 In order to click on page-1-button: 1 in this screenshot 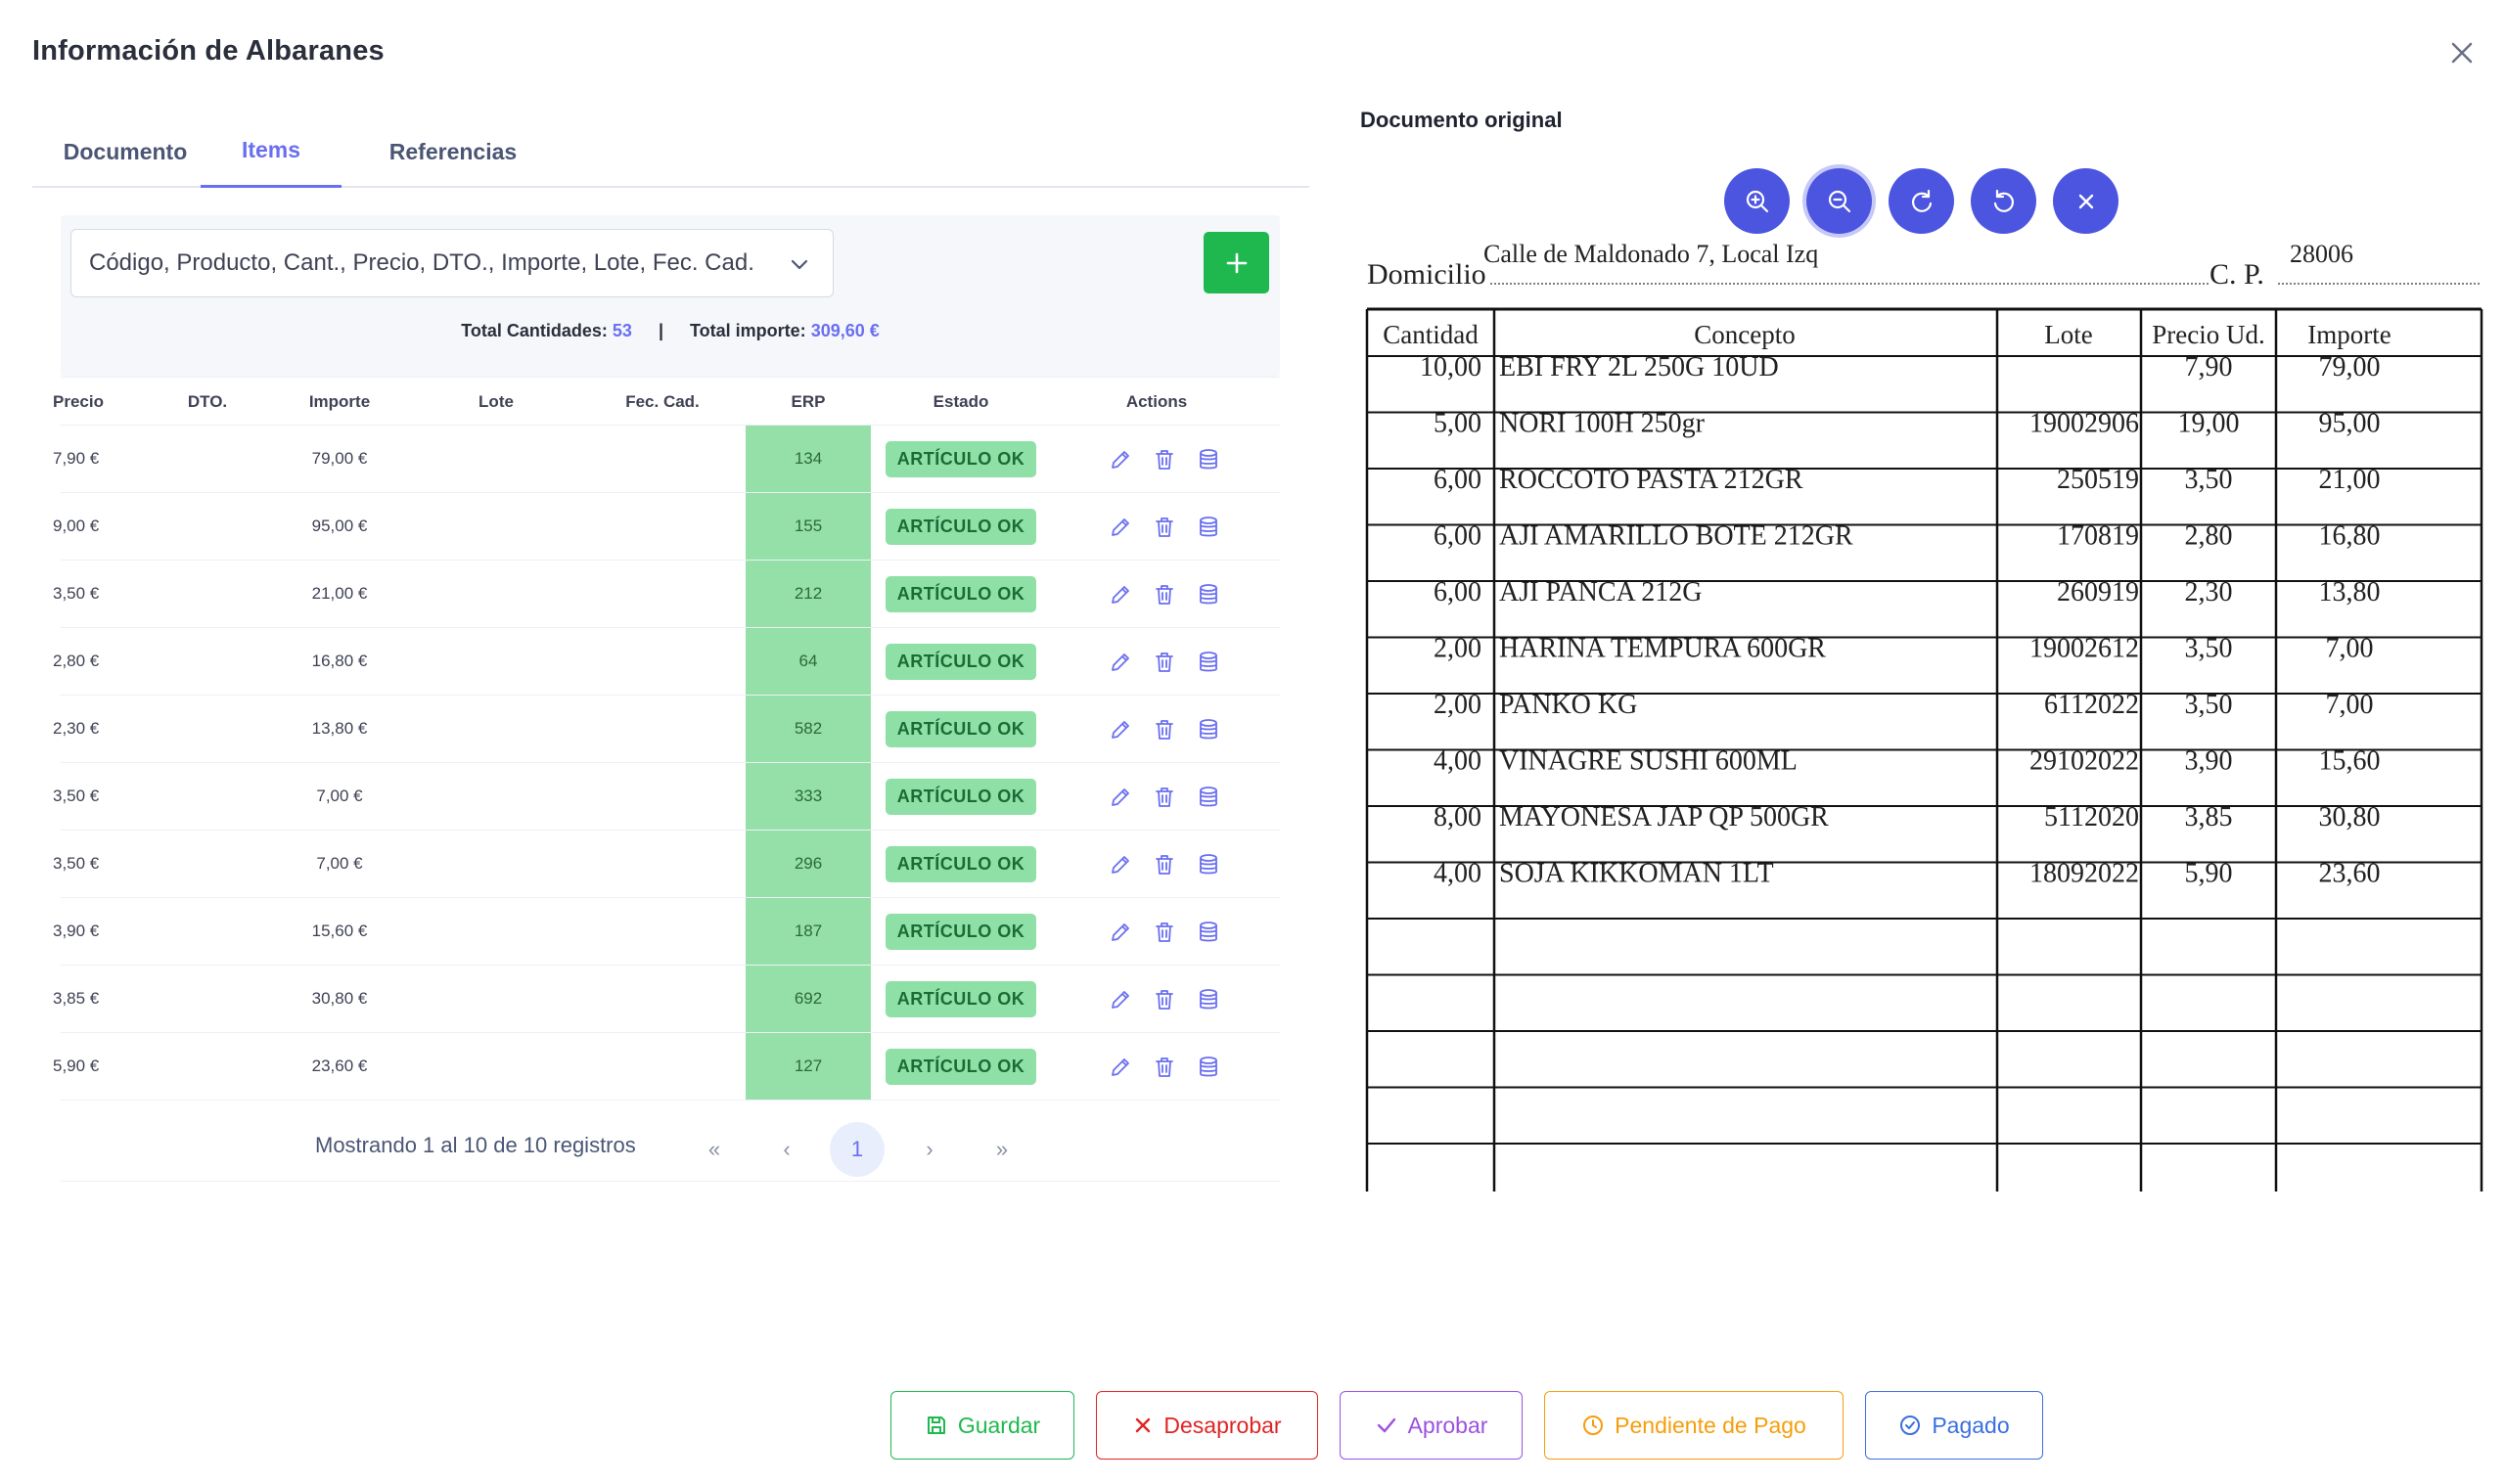, I will do `click(857, 1149)`.